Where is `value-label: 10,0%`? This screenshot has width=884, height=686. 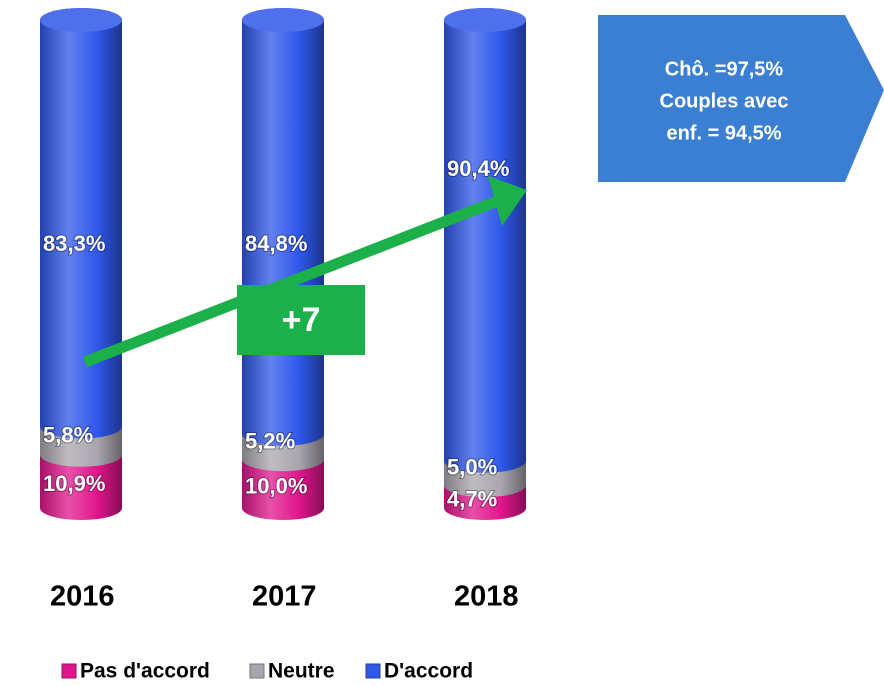 value-label: 10,0% is located at coordinates (276, 485).